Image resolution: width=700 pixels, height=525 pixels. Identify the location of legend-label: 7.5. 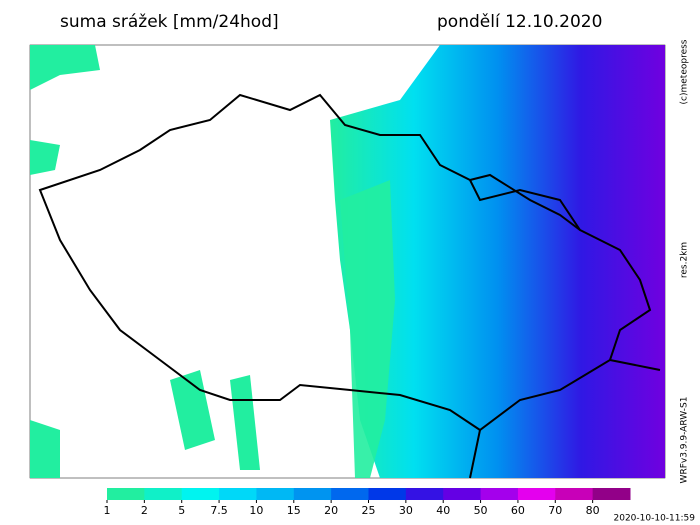
(219, 510).